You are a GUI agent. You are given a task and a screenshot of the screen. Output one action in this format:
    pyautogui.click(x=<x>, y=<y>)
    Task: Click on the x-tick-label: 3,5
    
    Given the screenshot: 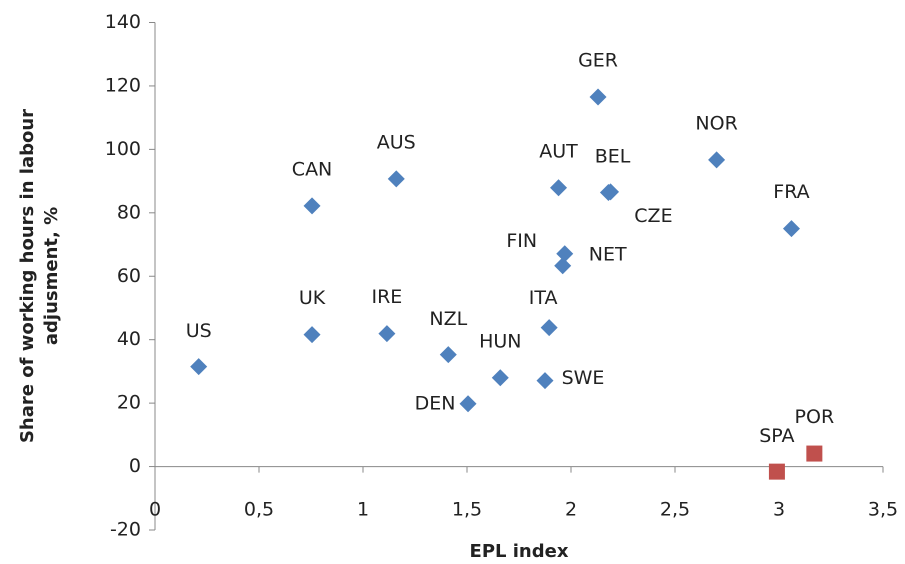 What is the action you would take?
    pyautogui.click(x=883, y=510)
    